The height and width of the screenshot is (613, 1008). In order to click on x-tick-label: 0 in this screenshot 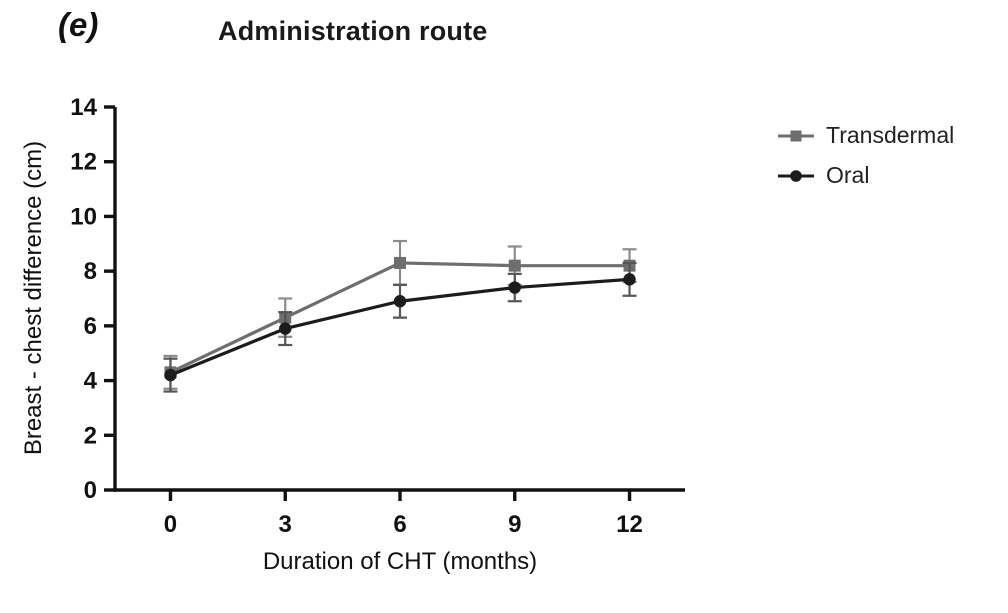, I will do `click(170, 524)`.